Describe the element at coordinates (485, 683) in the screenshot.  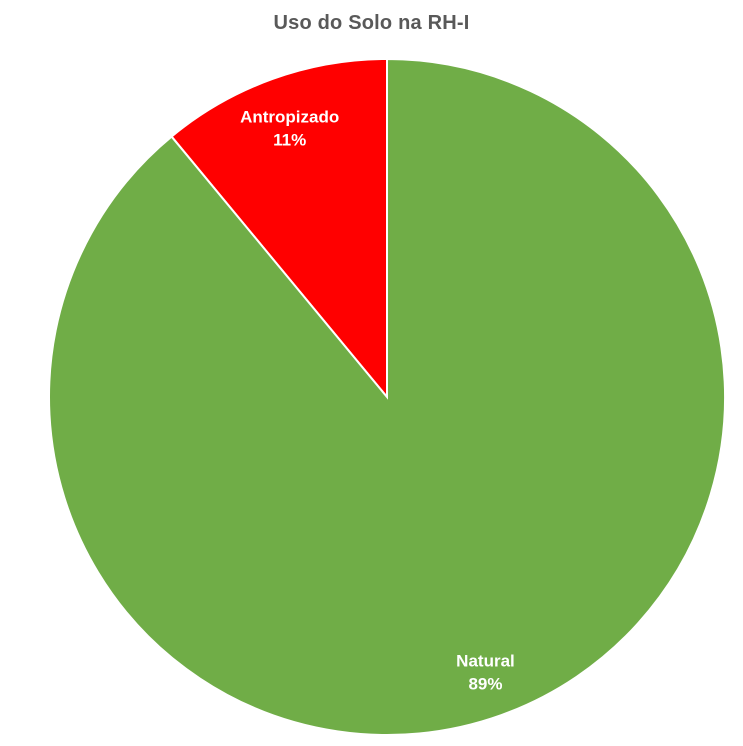
I see `slice-value-label: 89%` at that location.